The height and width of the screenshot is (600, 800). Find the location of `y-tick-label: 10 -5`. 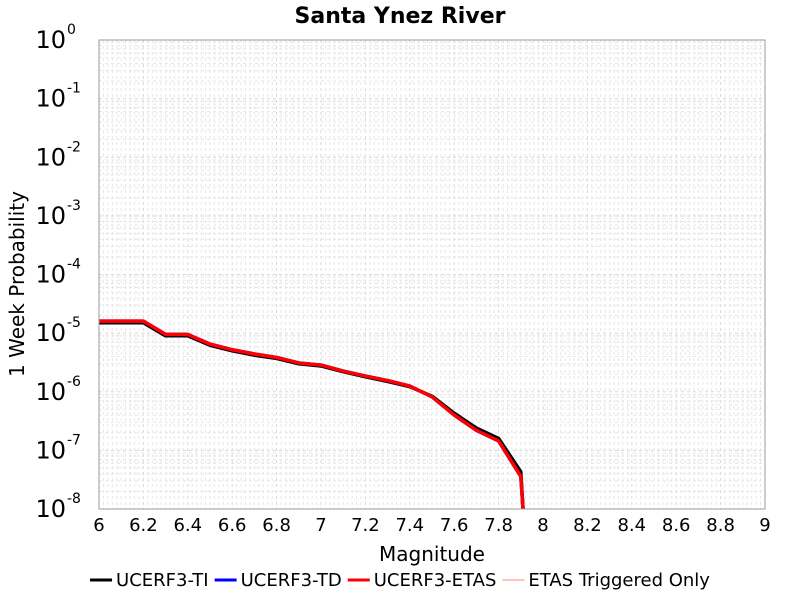

y-tick-label: 10 -5 is located at coordinates (58, 331).